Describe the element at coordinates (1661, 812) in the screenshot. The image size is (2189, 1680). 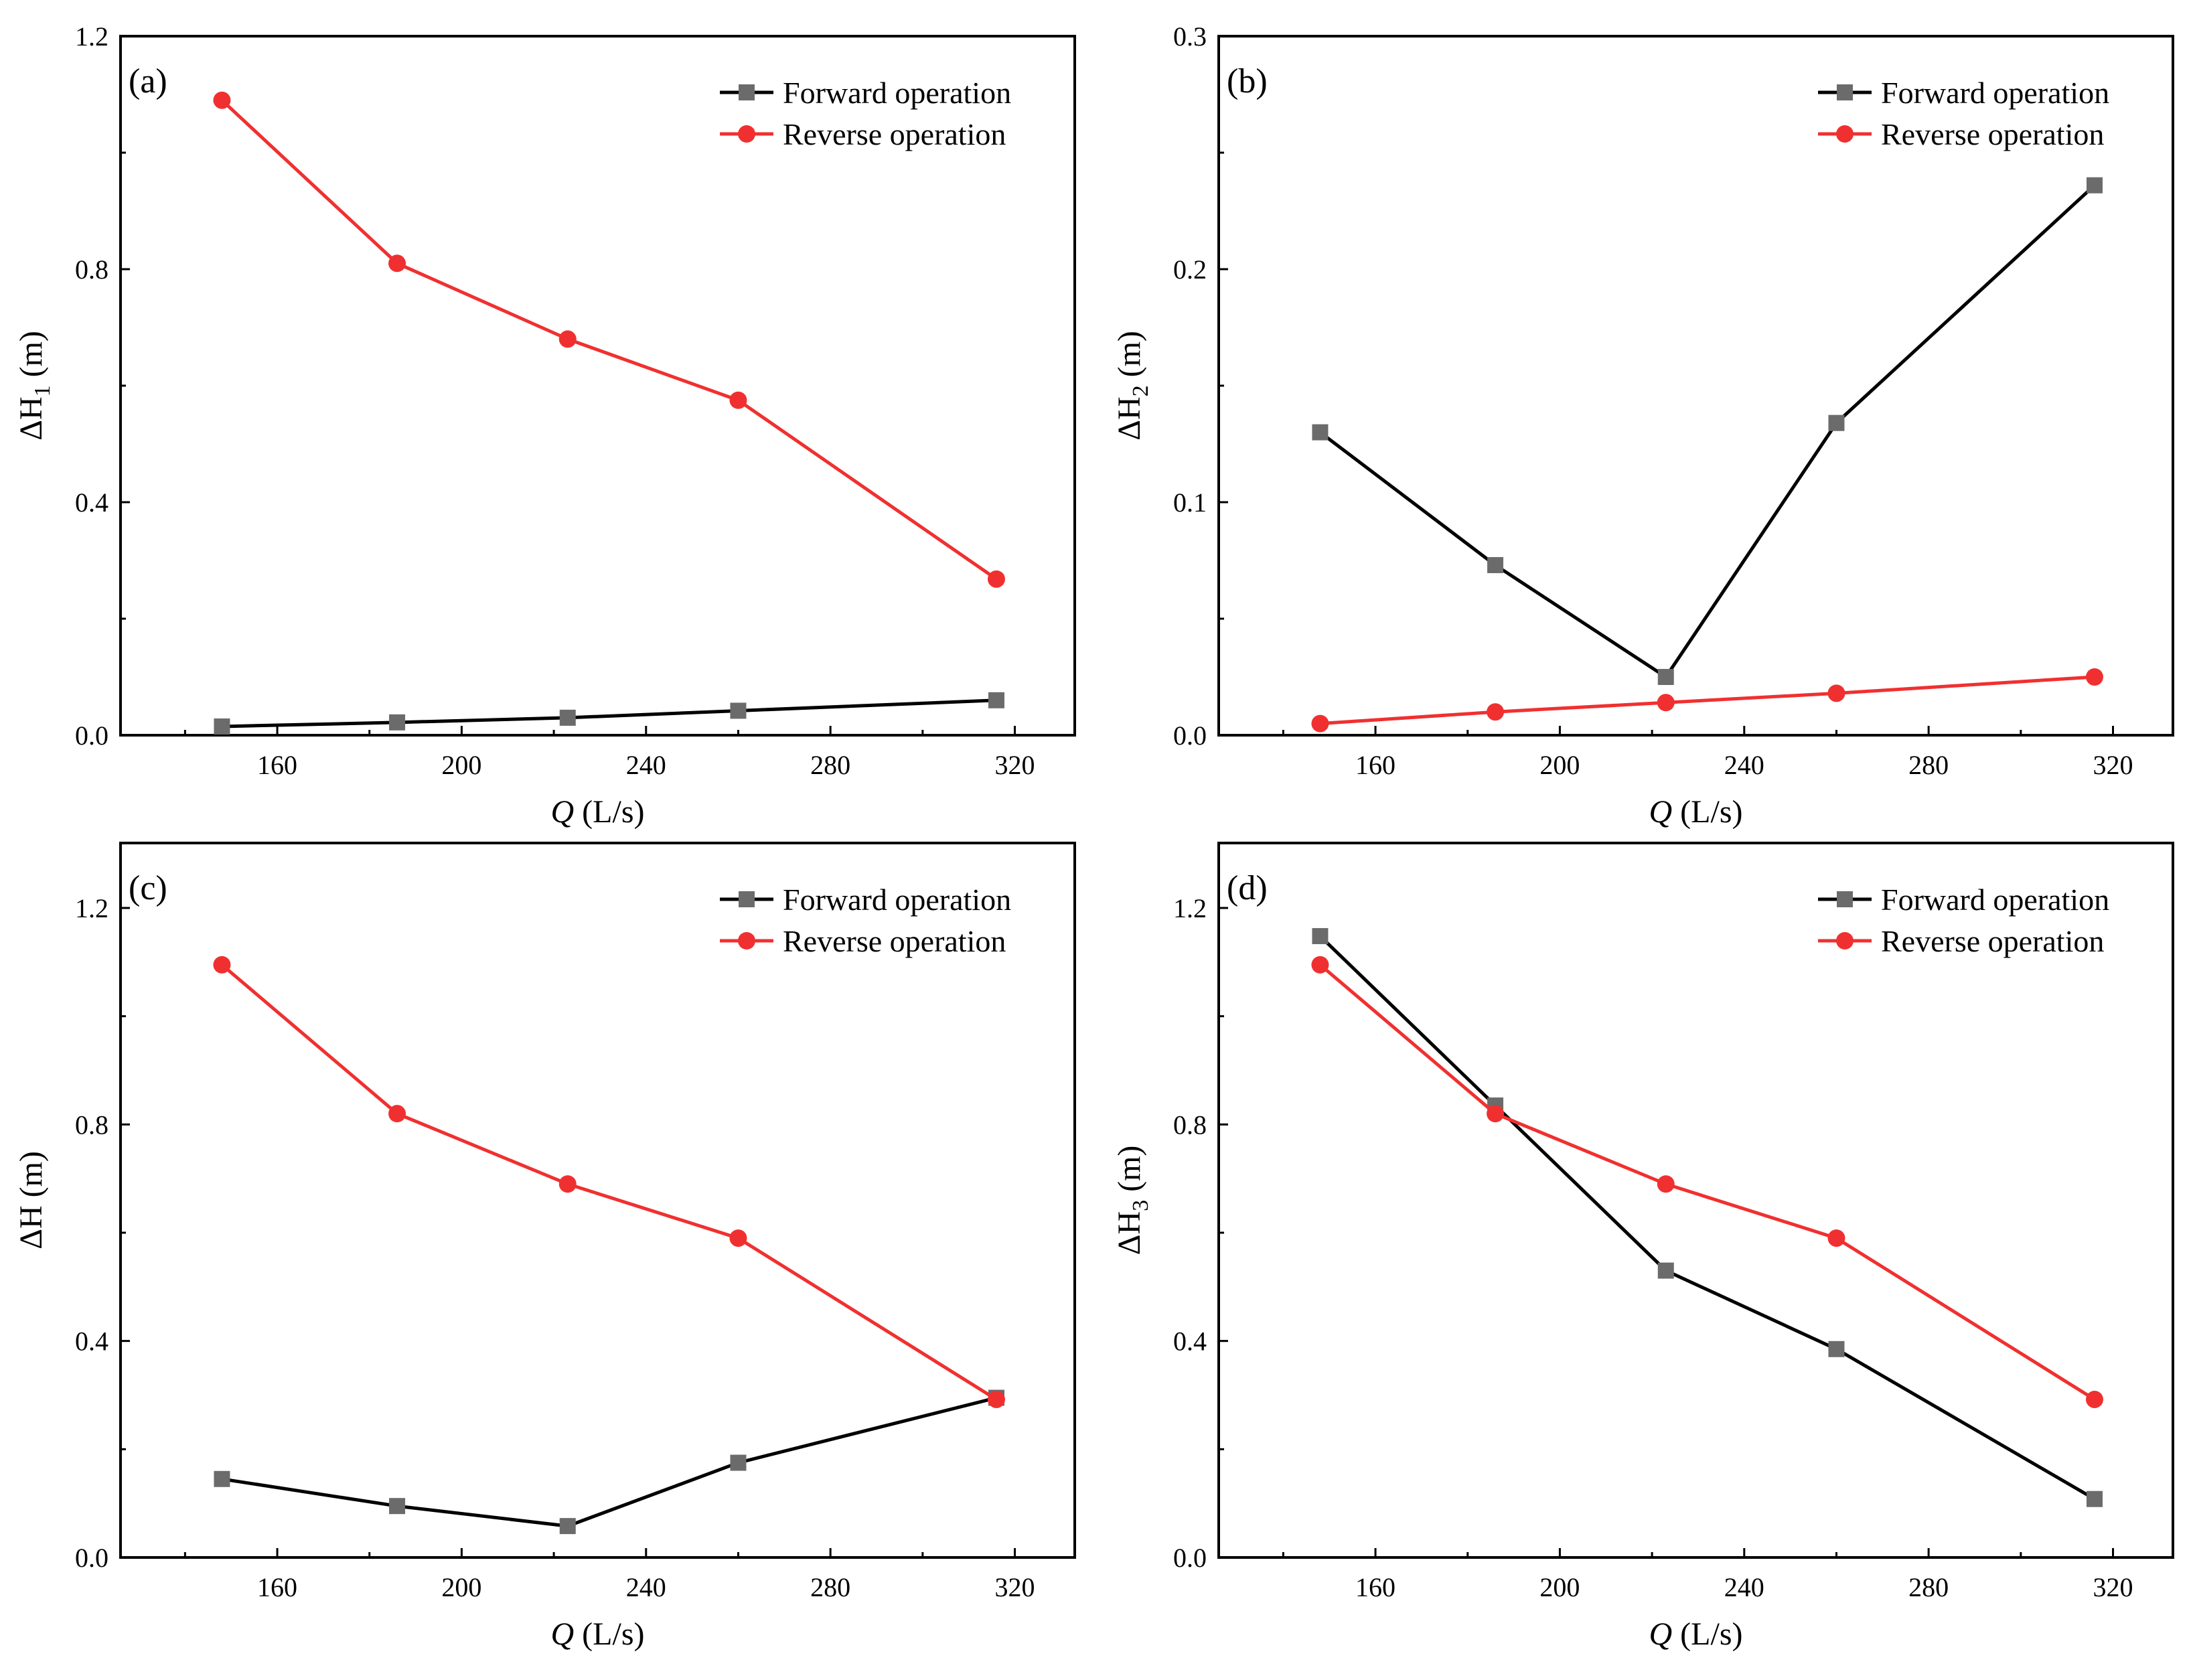
I see `x-axis-title-symbol: Q` at that location.